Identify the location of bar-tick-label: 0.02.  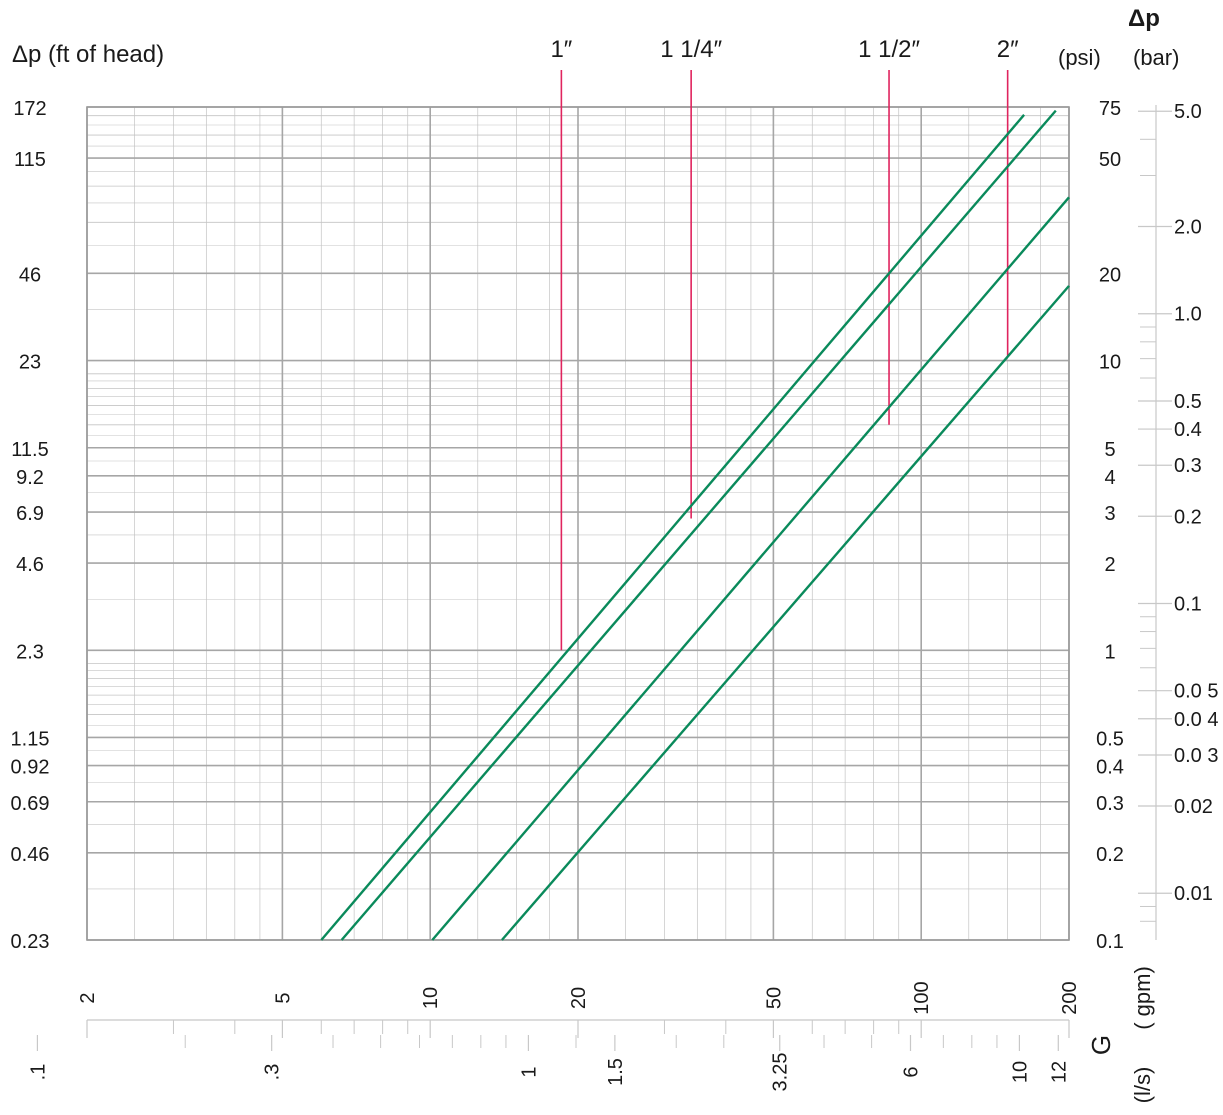
(1193, 807).